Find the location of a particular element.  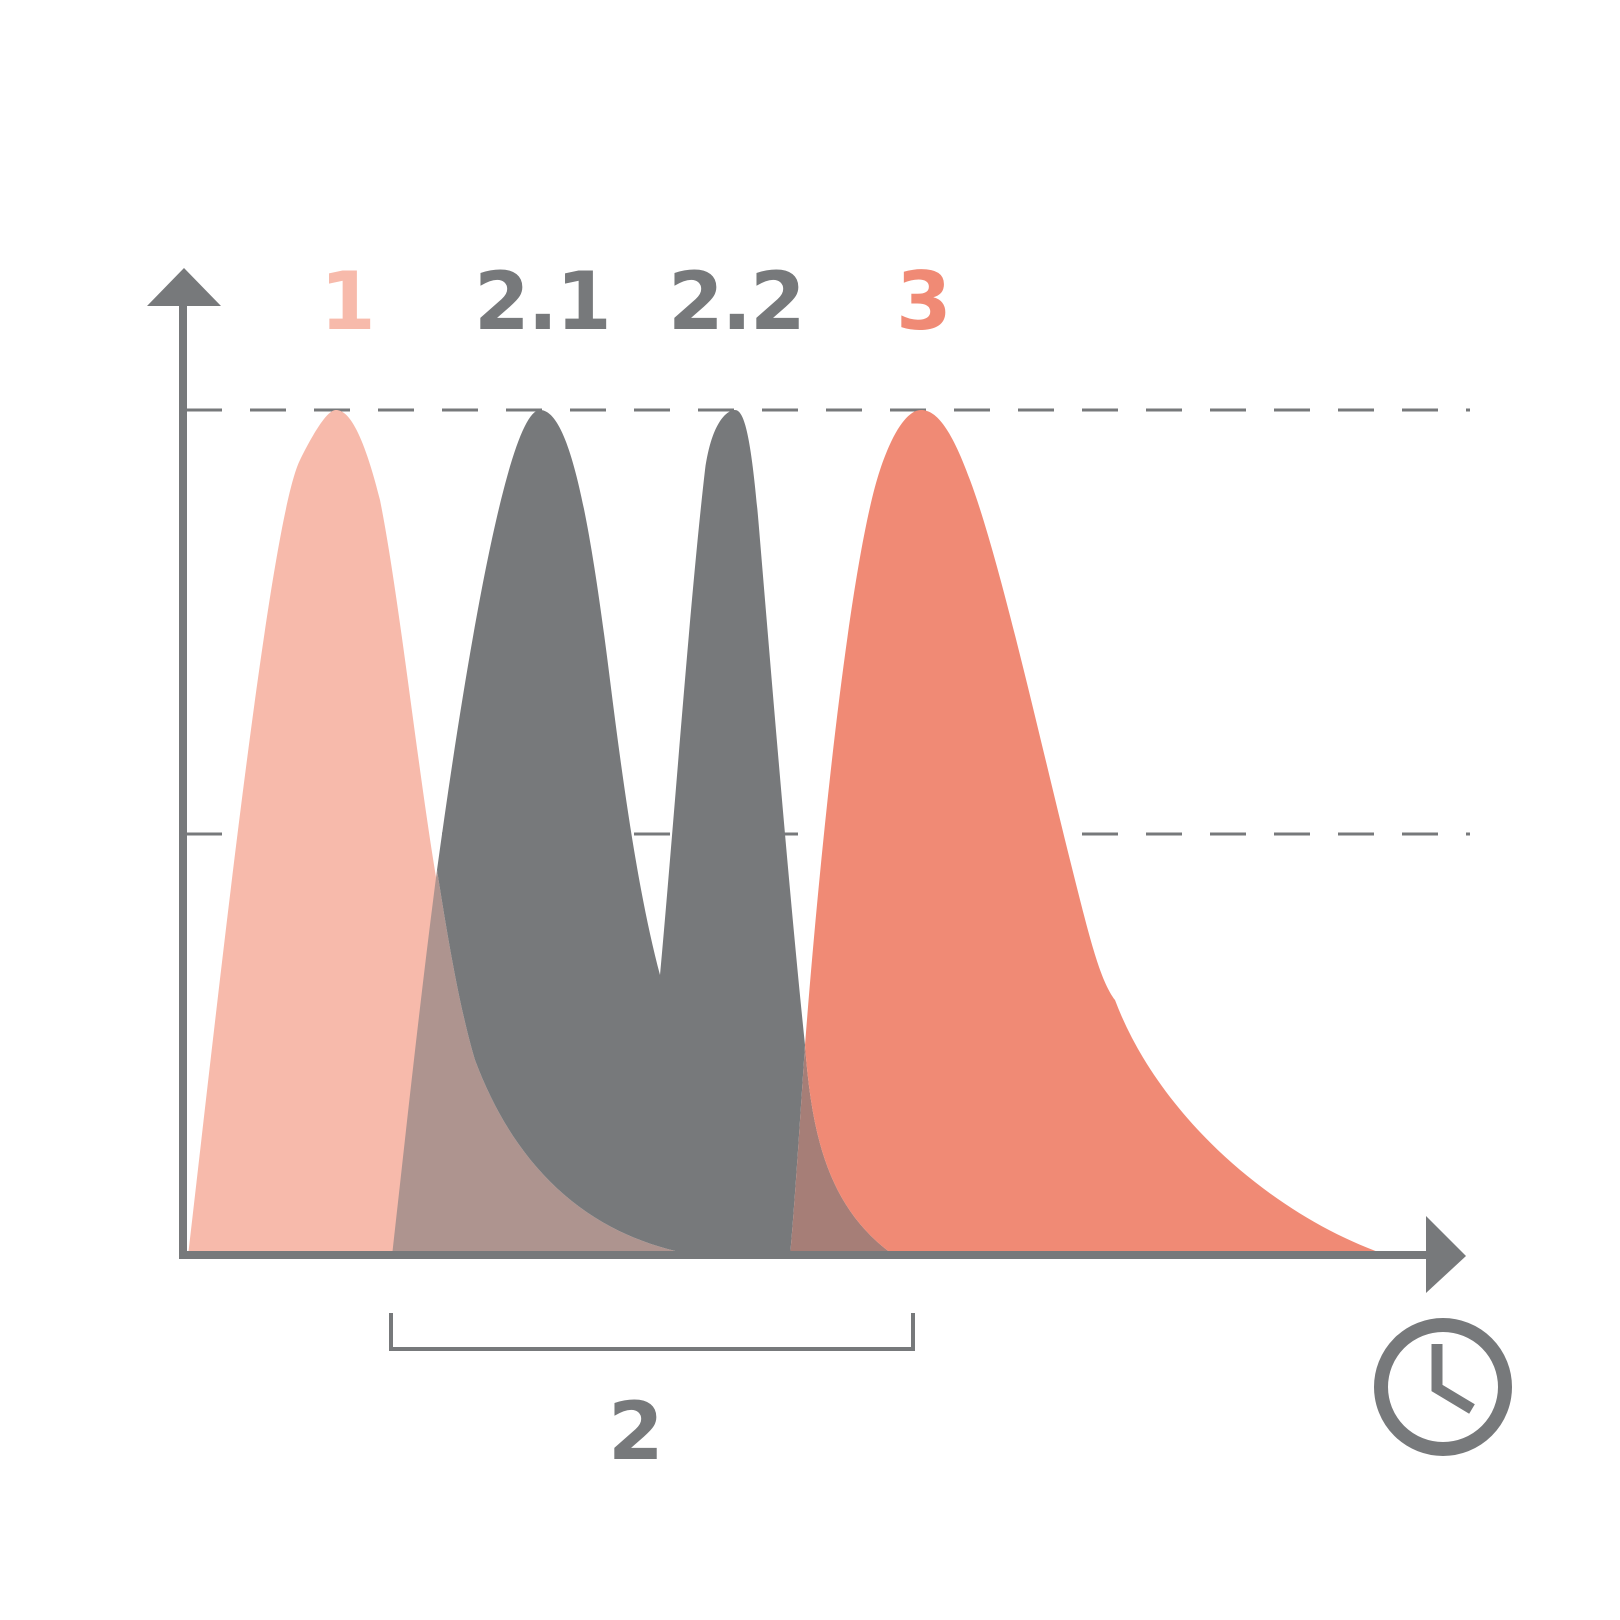

peak-label-2-1: 2.1 is located at coordinates (543, 301).